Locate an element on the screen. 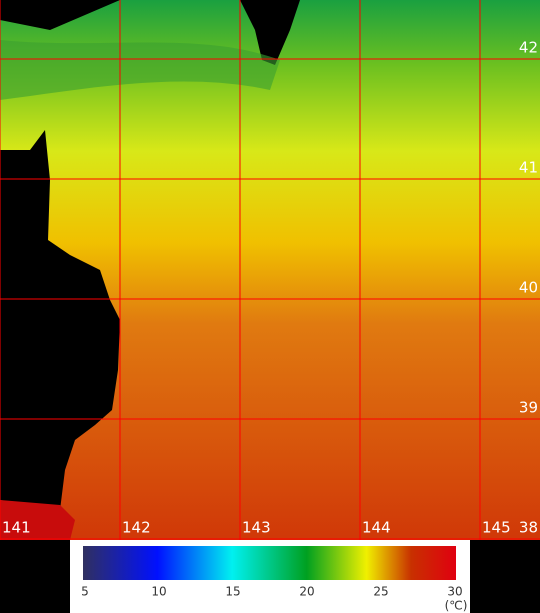  colorbar-tick-label: 5 is located at coordinates (85, 592).